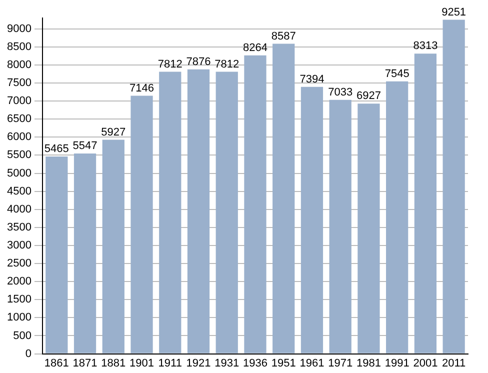 This screenshot has height=373, width=488. What do you see at coordinates (283, 36) in the screenshot?
I see `data-label: 8587` at bounding box center [283, 36].